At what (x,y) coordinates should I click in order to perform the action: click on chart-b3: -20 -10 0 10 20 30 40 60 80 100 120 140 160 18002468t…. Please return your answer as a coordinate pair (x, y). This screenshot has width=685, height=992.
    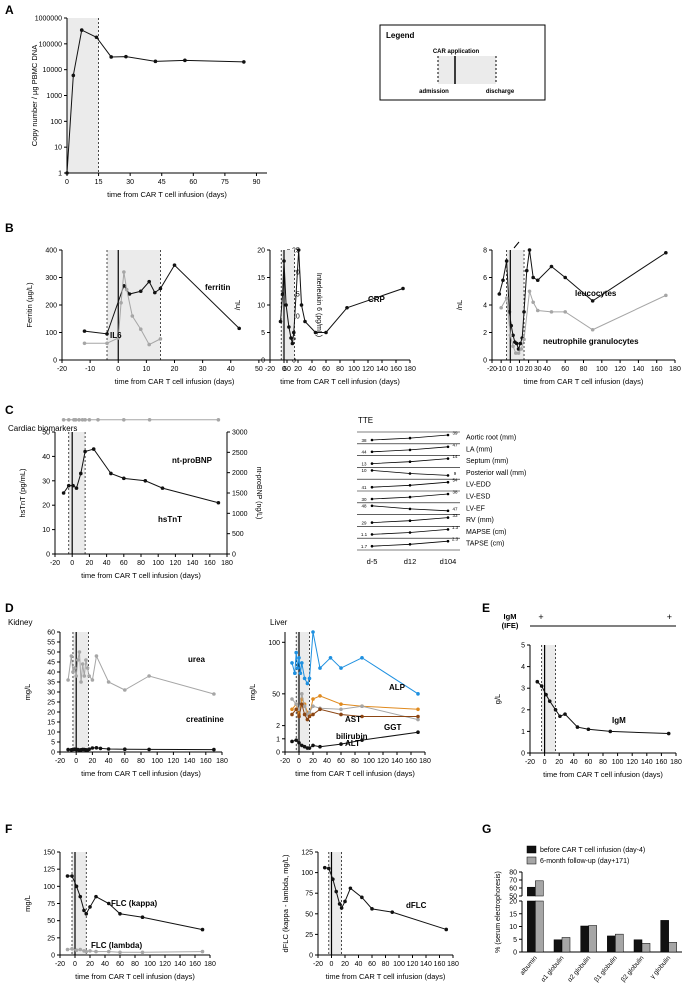
    Looking at the image, I should click on (568, 317).